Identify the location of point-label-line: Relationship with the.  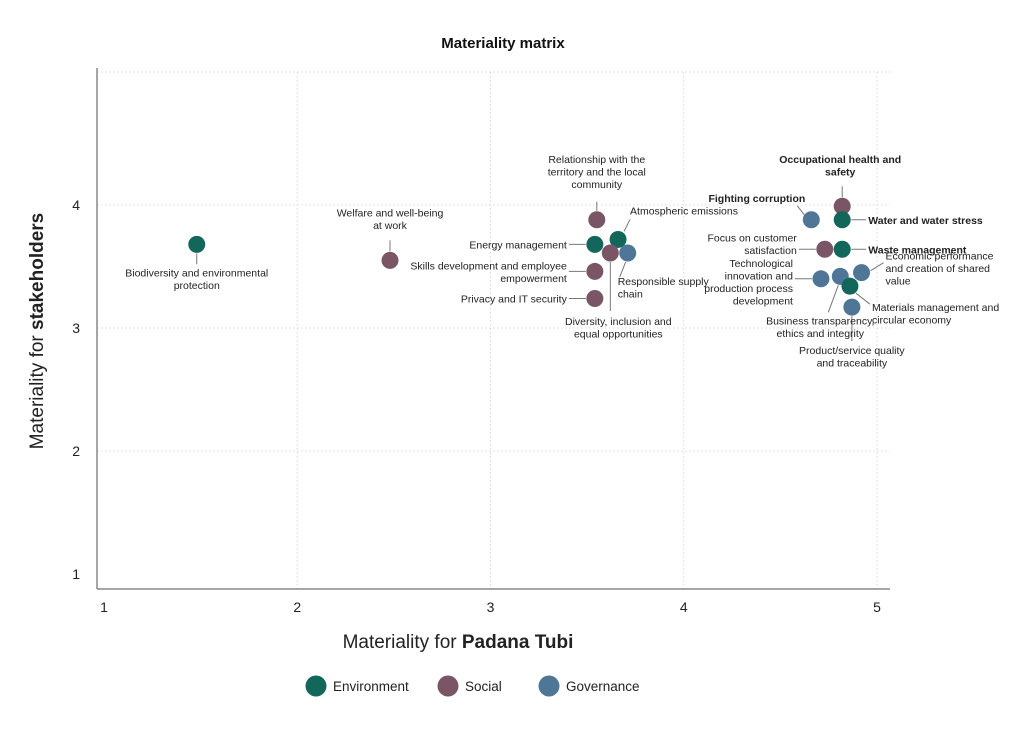
(596, 160).